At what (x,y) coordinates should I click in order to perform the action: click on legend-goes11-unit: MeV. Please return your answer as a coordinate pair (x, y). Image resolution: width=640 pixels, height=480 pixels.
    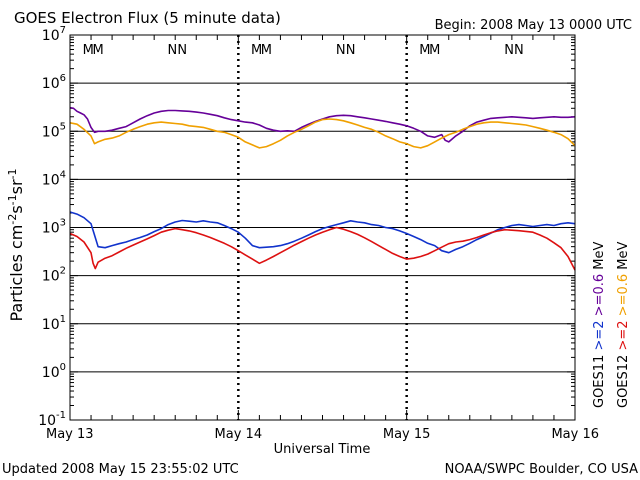
    Looking at the image, I should click on (599, 256).